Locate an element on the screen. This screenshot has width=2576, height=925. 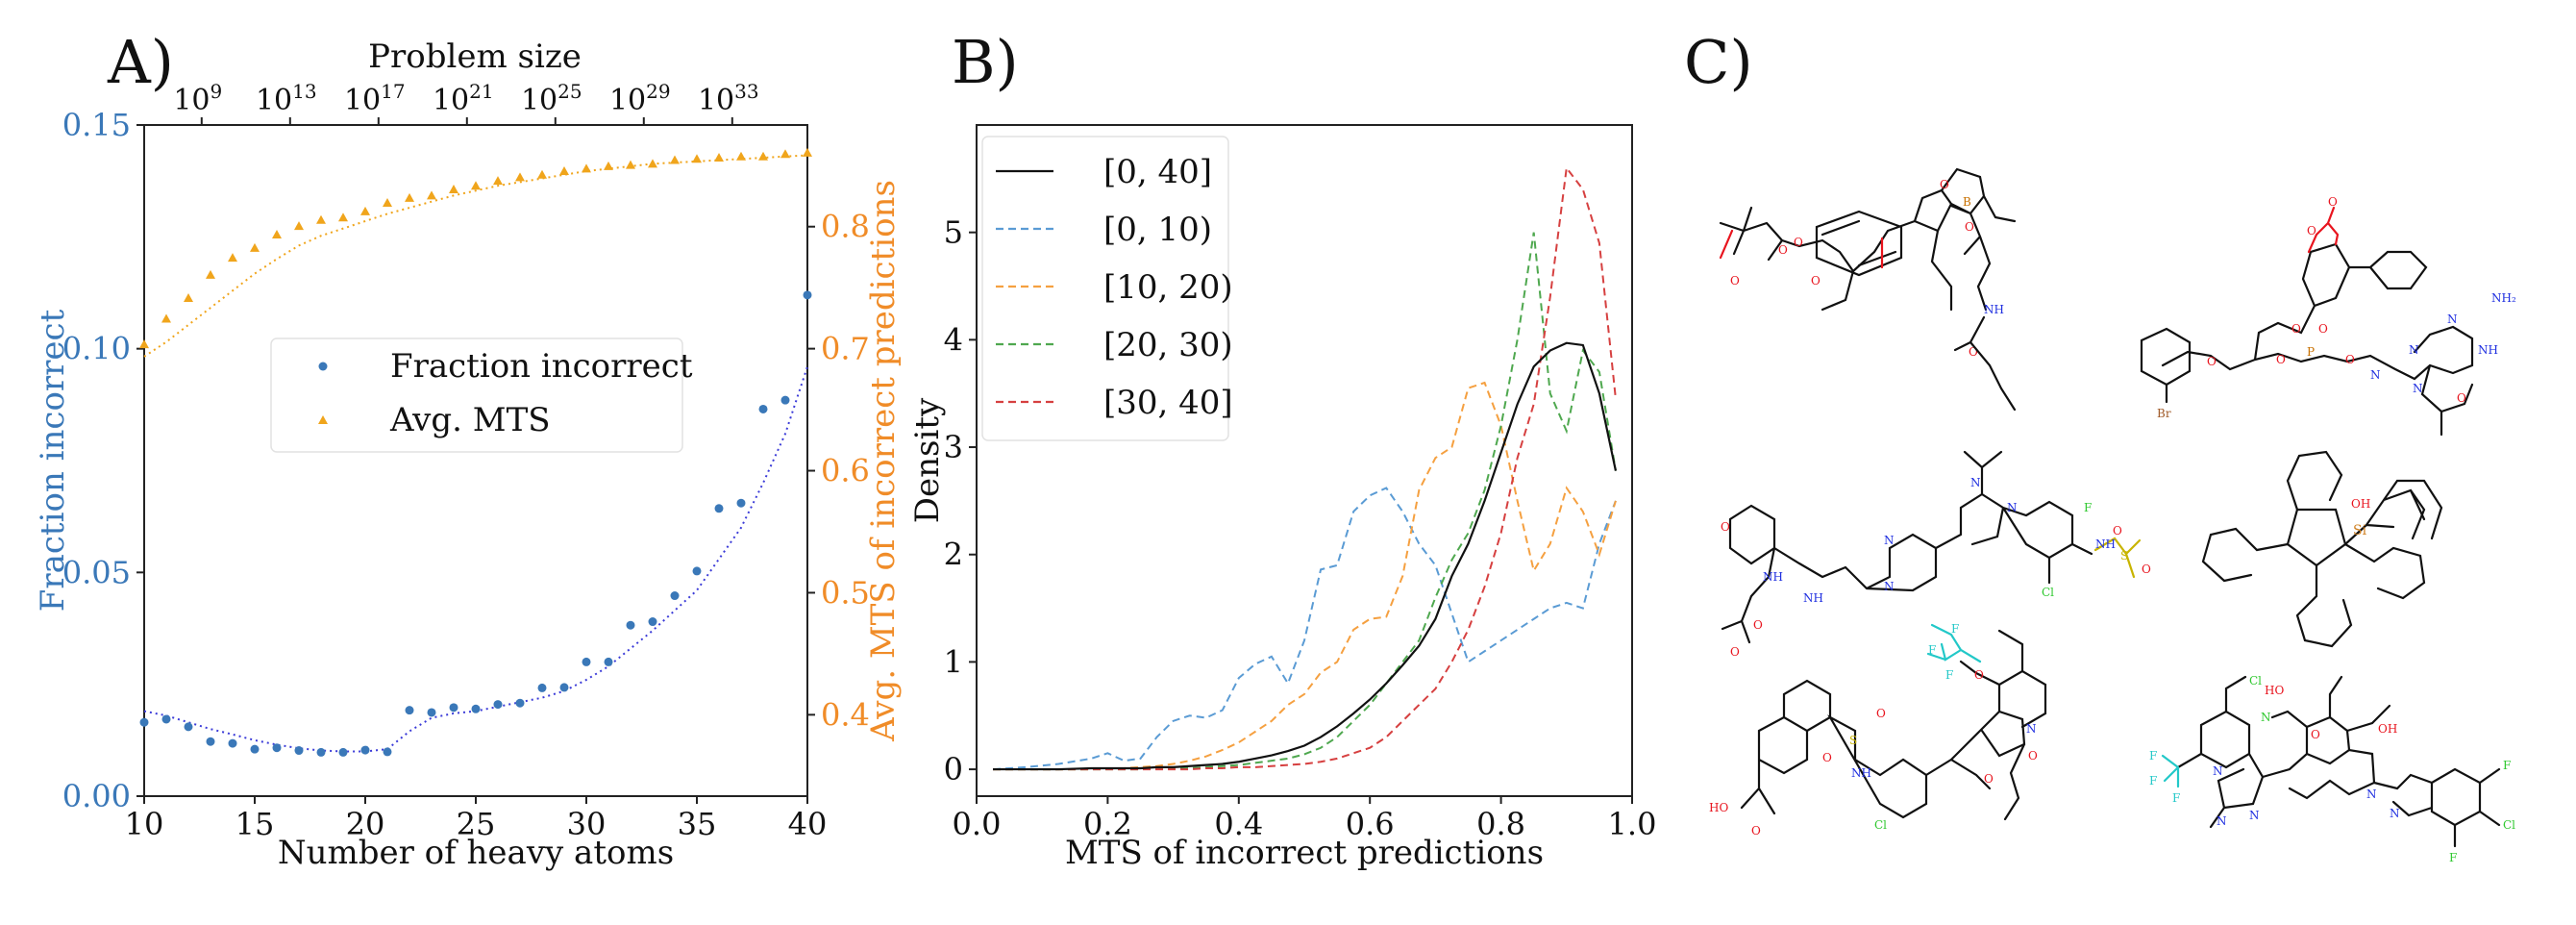
top-tick-exponent: 9 is located at coordinates (217, 91).